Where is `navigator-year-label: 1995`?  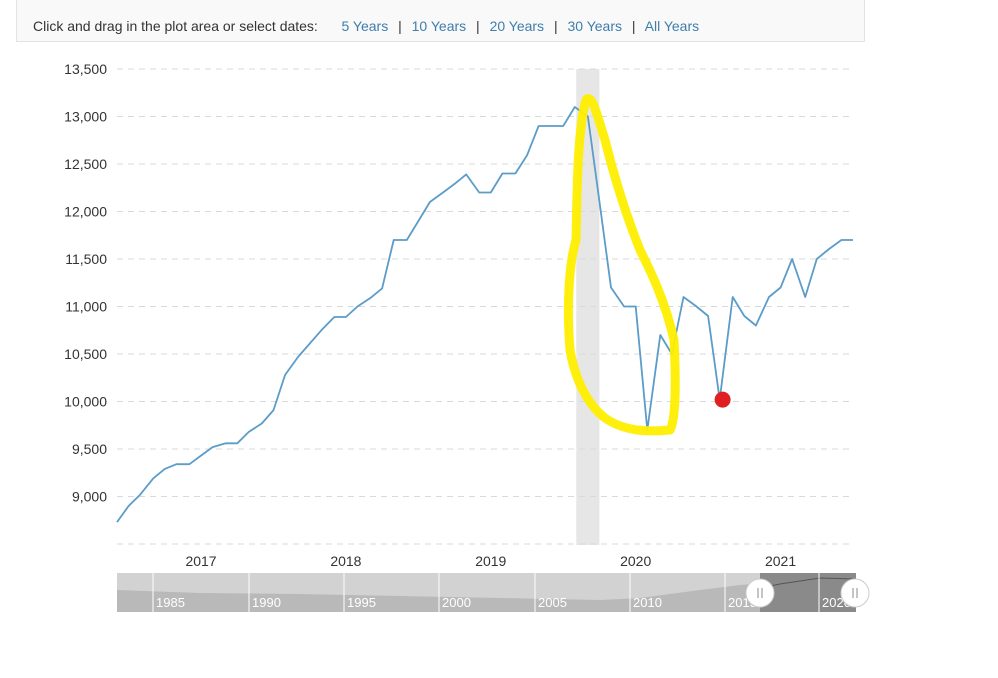 navigator-year-label: 1995 is located at coordinates (361, 602).